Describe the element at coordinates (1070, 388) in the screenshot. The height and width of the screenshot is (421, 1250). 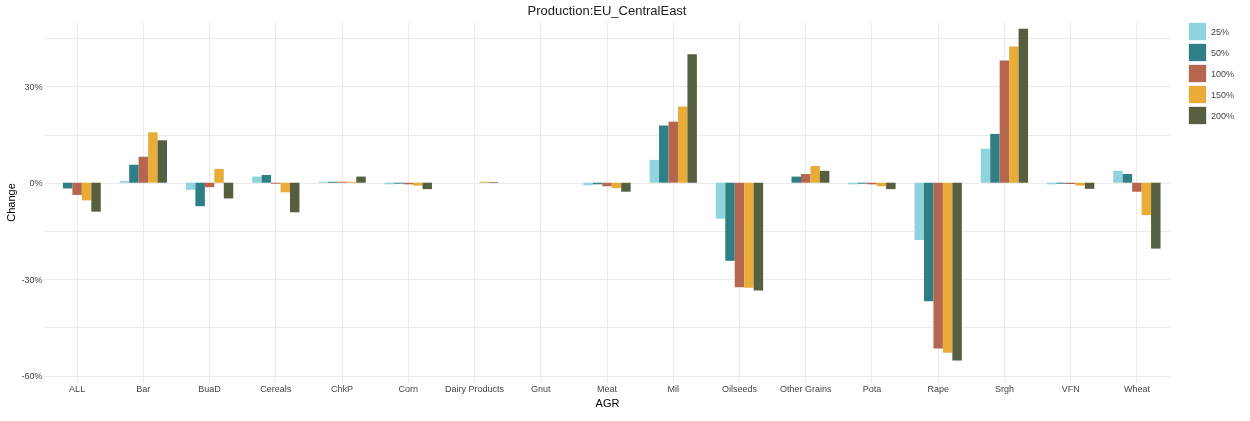
I see `x-tick-label: VFN` at that location.